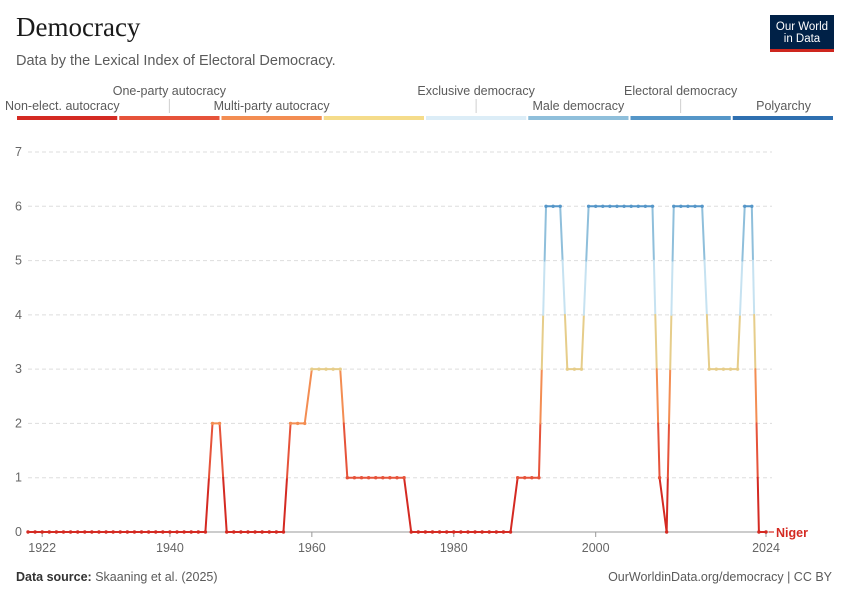 The width and height of the screenshot is (850, 600). What do you see at coordinates (792, 533) in the screenshot?
I see `series-end-label: Niger` at bounding box center [792, 533].